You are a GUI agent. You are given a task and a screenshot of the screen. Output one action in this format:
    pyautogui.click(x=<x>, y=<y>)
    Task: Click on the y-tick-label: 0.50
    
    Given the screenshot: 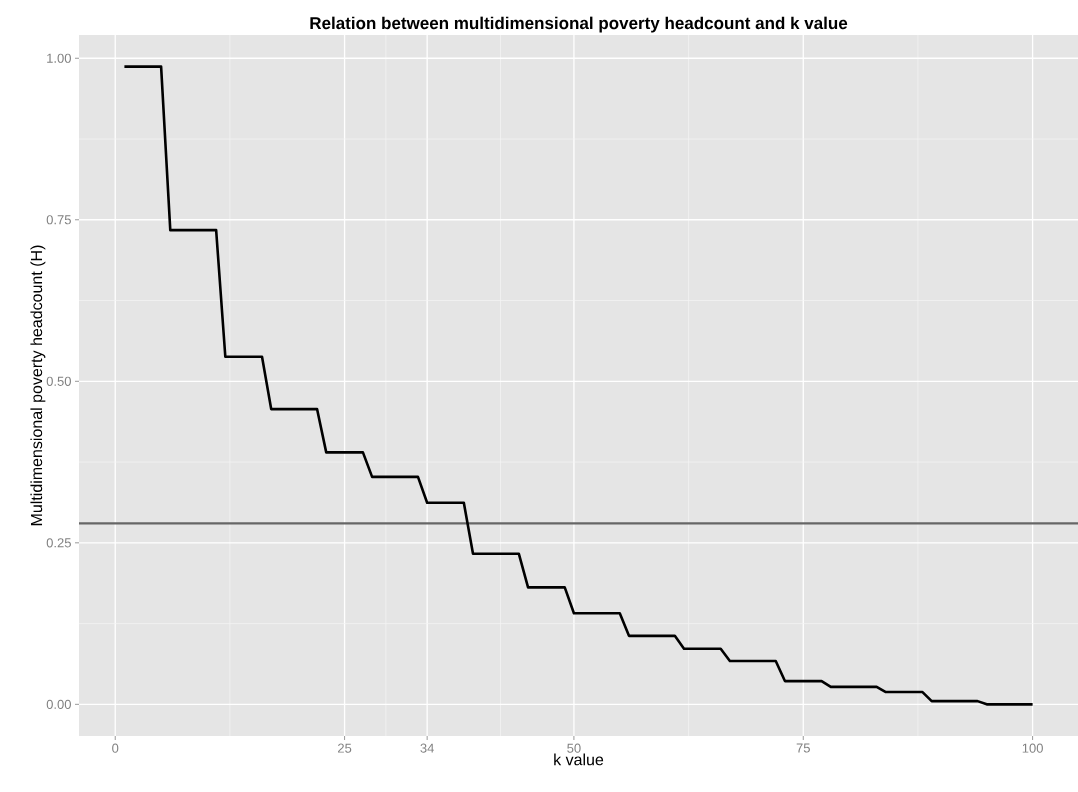 What is the action you would take?
    pyautogui.click(x=58, y=381)
    